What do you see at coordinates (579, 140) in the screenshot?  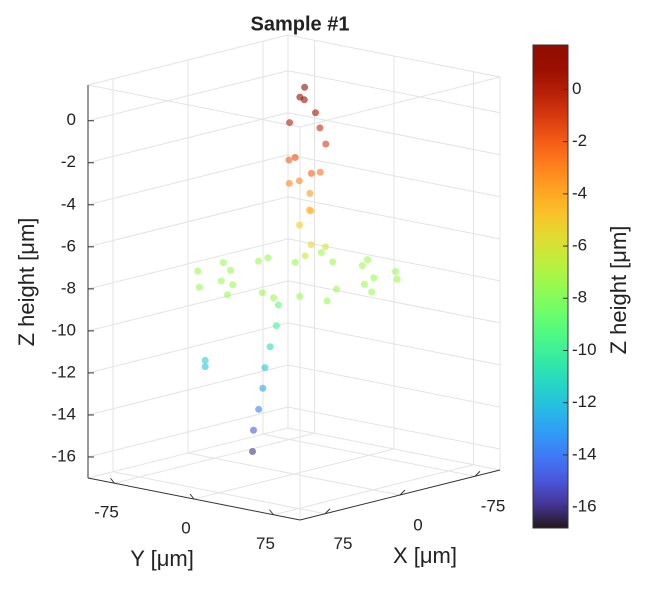 I see `colorbar-tick-label: -2` at bounding box center [579, 140].